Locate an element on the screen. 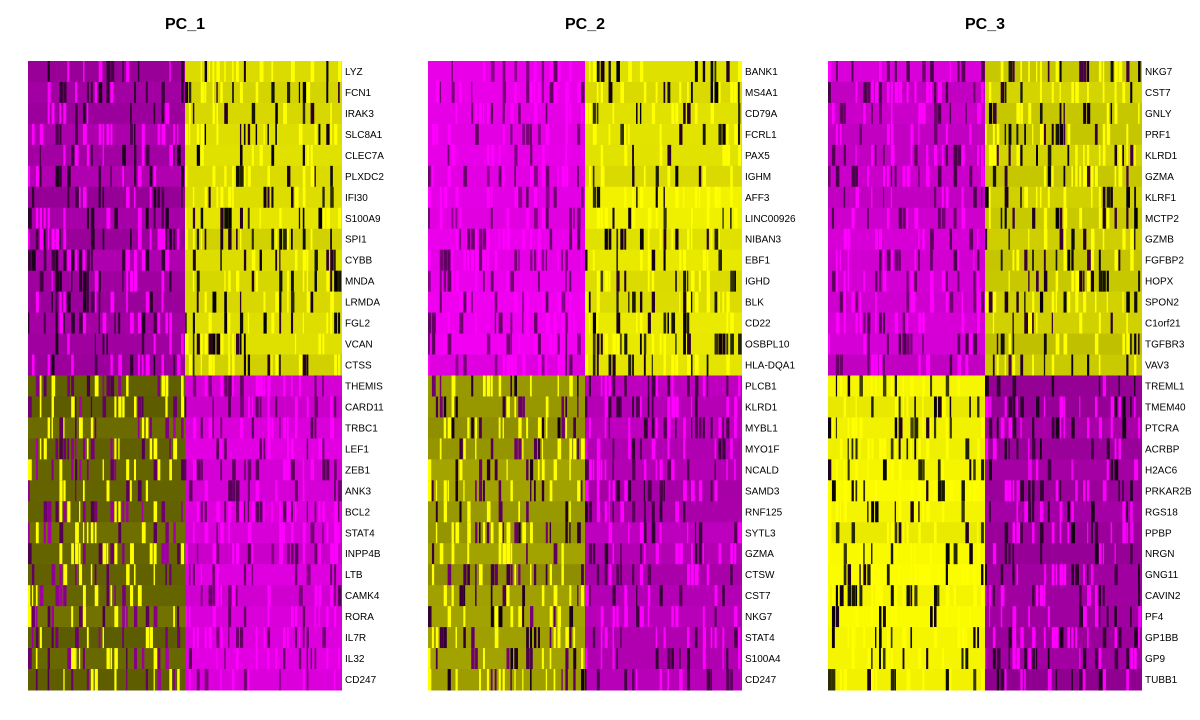 This screenshot has width=1200, height=720. gene-label: FCRL1 is located at coordinates (761, 135).